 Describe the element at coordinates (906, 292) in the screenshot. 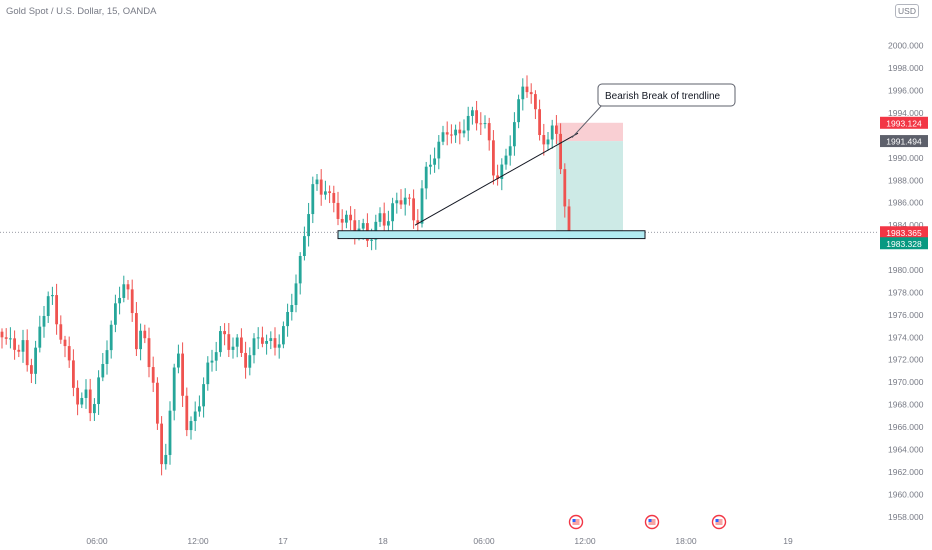

I see `y-tick-label: 1978.000` at that location.